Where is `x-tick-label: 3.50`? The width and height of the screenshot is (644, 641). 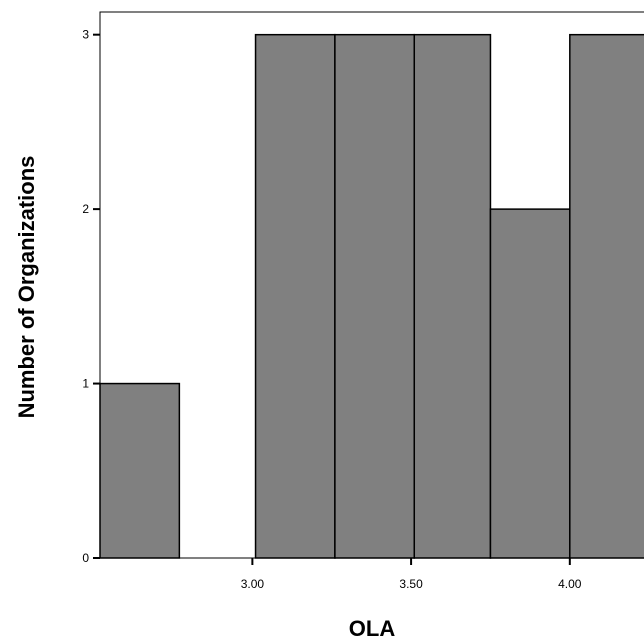 x-tick-label: 3.50 is located at coordinates (411, 584).